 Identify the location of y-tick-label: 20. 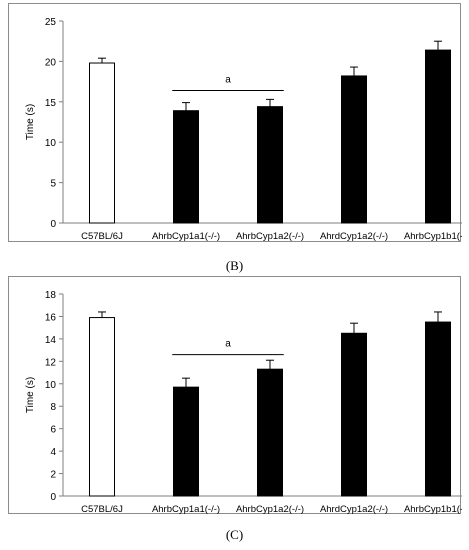
(51, 62).